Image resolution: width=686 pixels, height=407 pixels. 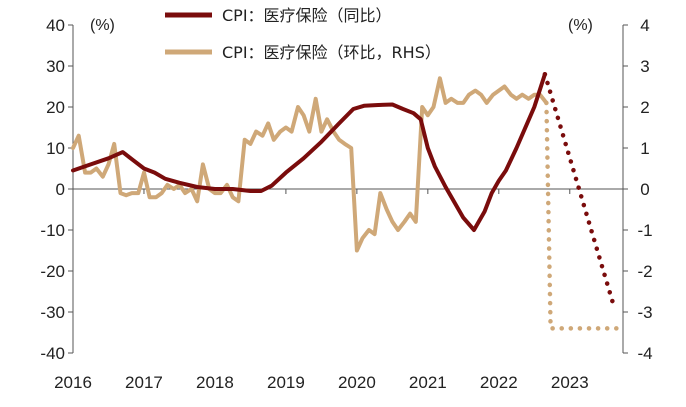 I want to click on left-tick-label: 40, so click(x=55, y=25).